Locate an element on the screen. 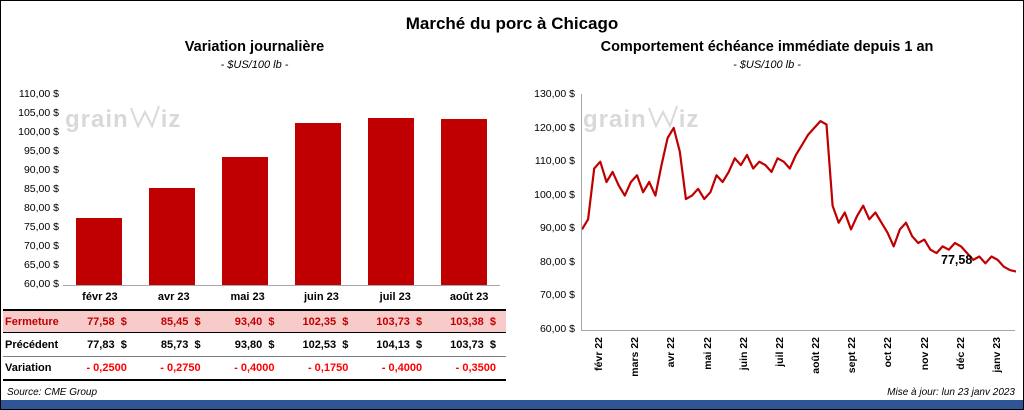 The height and width of the screenshot is (410, 1024). y-axis-tick-label: 120,00 $ is located at coordinates (554, 127).